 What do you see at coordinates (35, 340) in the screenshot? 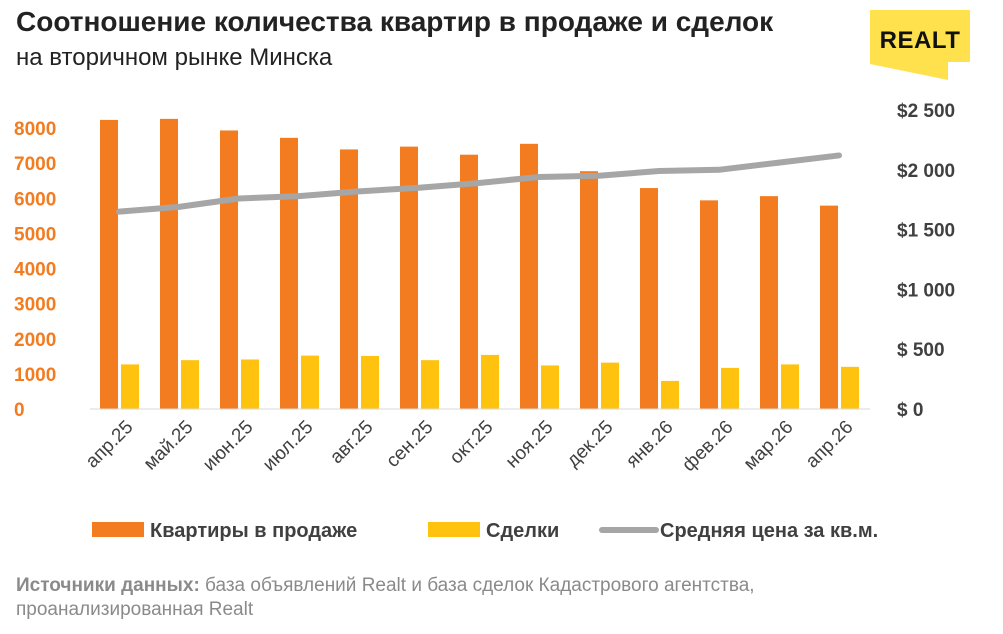
I see `y-left-tick-2: 2000` at bounding box center [35, 340].